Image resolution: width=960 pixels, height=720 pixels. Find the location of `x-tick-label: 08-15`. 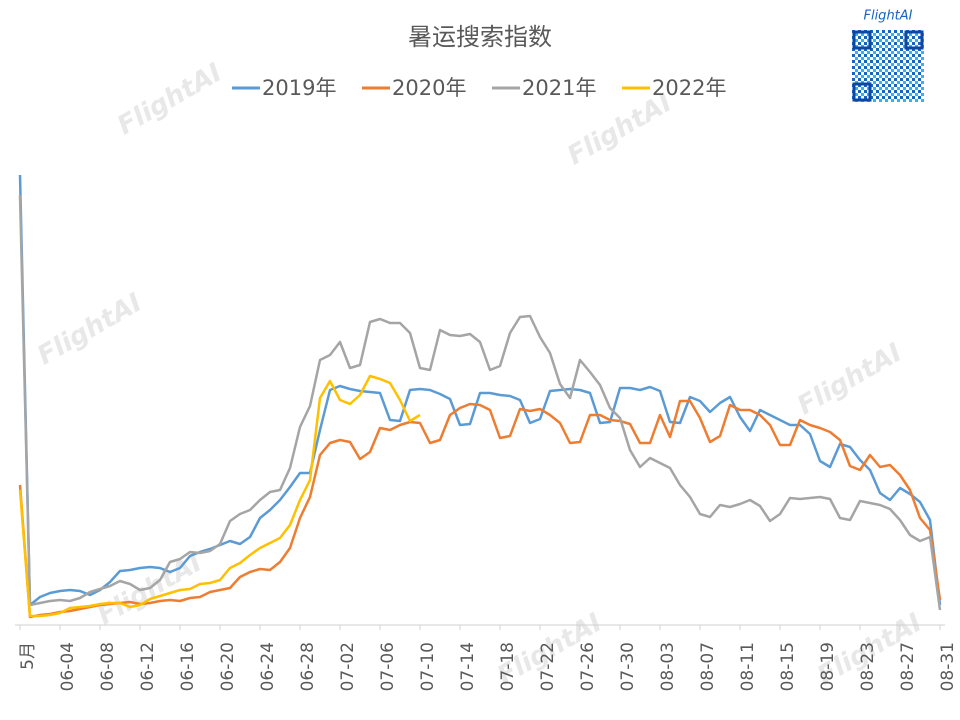

x-tick-label: 08-15 is located at coordinates (788, 666).